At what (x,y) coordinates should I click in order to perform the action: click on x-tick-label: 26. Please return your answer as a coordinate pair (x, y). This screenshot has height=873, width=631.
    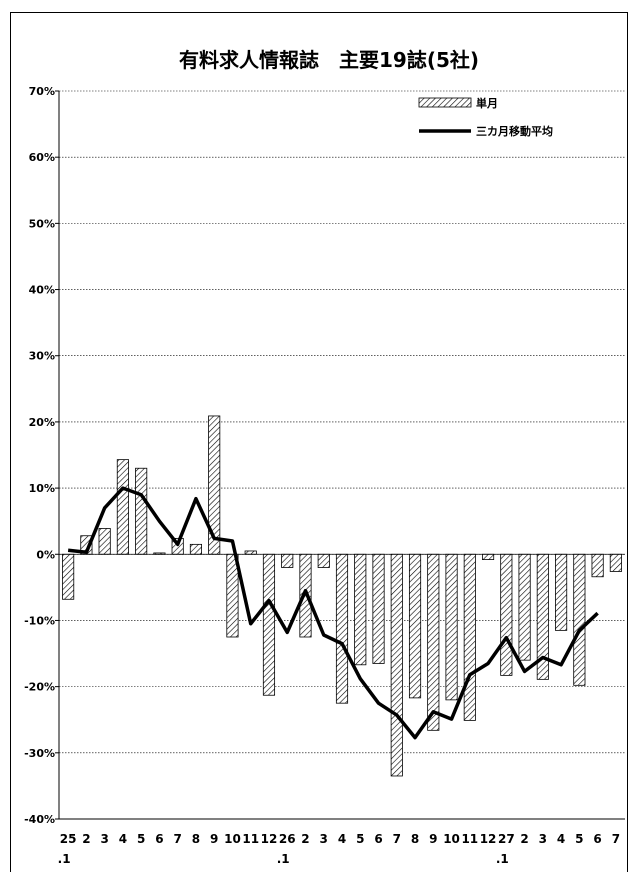
    Looking at the image, I should click on (287, 839).